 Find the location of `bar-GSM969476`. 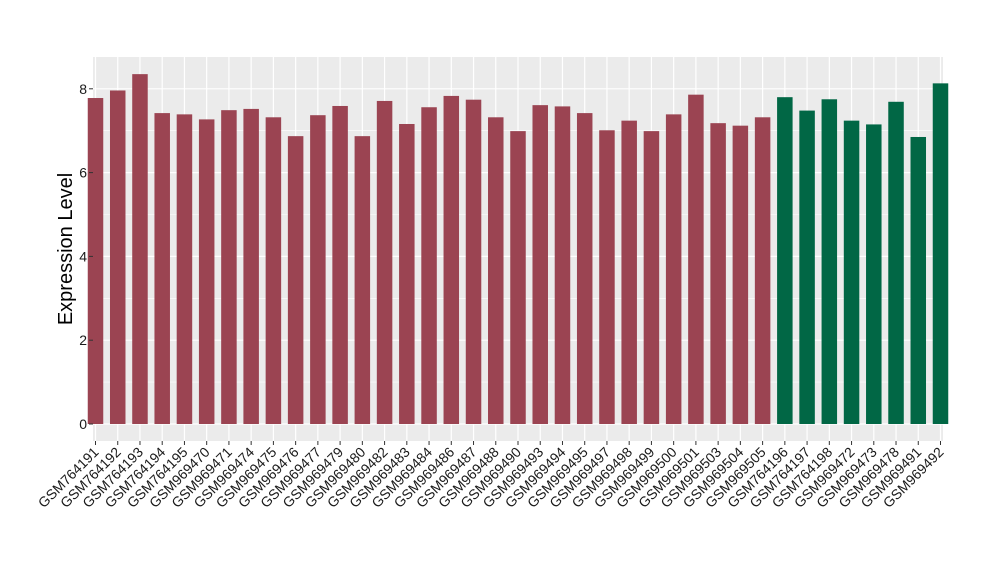

bar-GSM969476 is located at coordinates (295, 280).